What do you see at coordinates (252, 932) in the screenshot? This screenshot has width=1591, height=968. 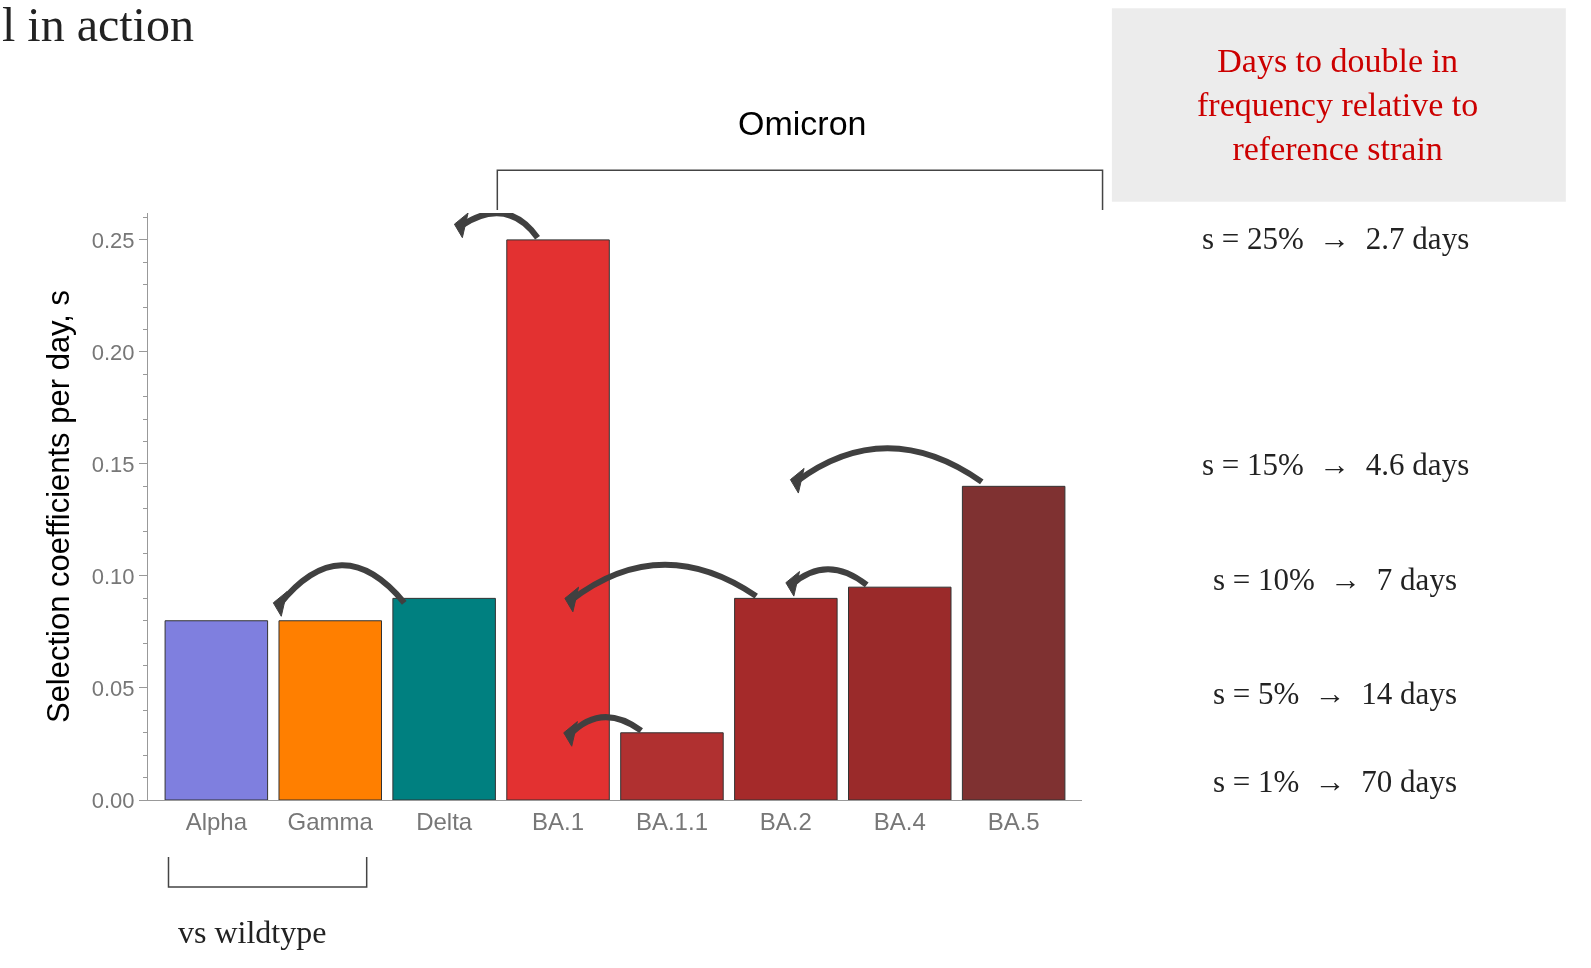 I see `text: vs wildtype` at bounding box center [252, 932].